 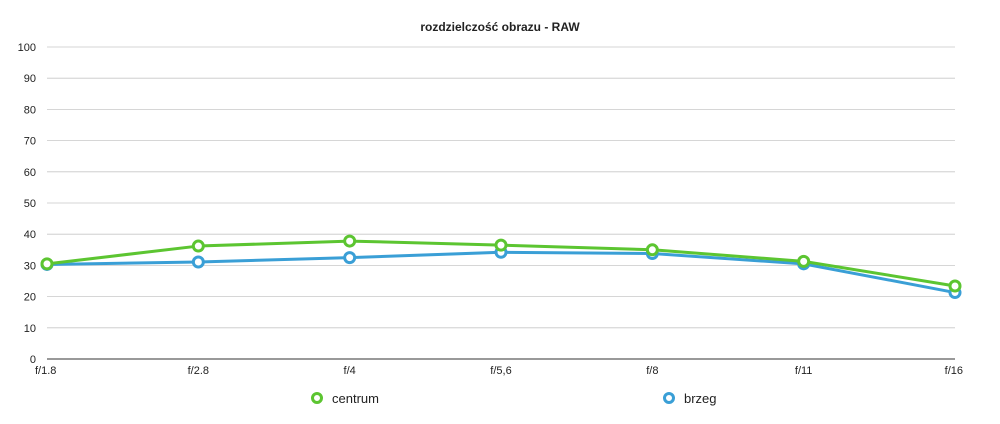 I want to click on y-tick-label: 30, so click(x=30, y=266).